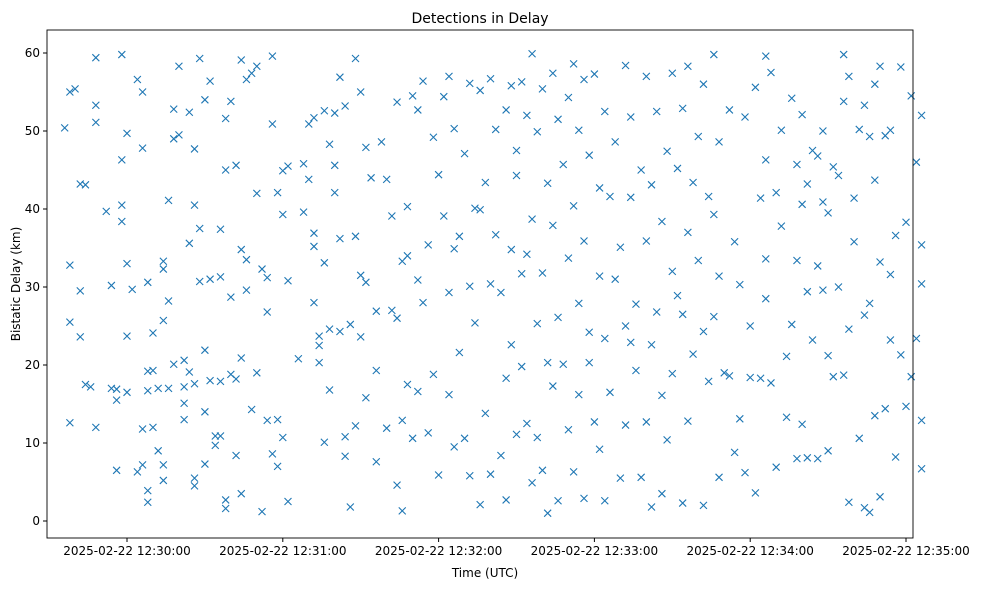  I want to click on x-tick-label: 2025-02-22 12:35:00, so click(905, 551).